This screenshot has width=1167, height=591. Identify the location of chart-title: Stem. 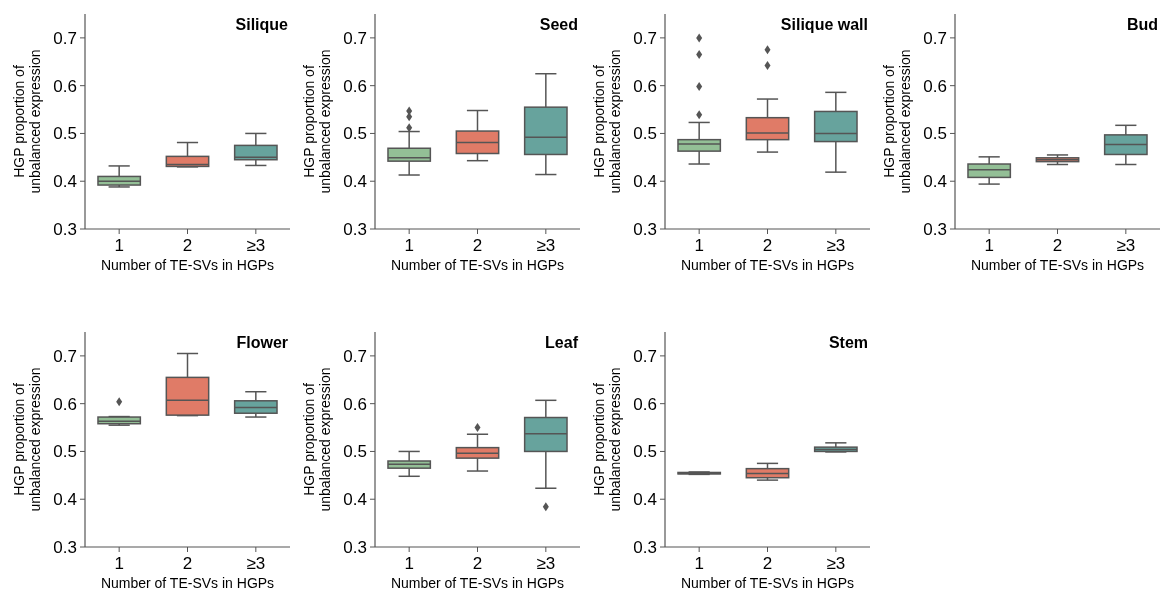
(848, 342).